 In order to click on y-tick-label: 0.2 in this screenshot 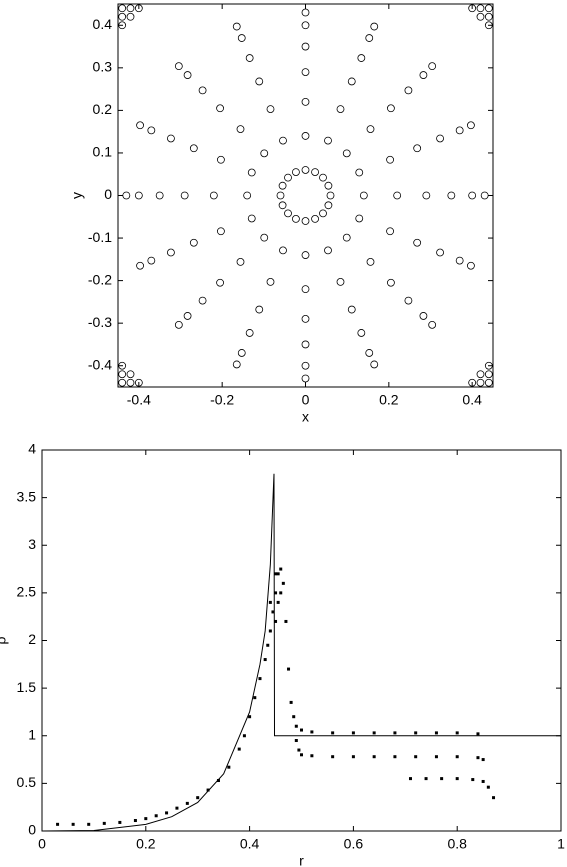, I will do `click(103, 109)`.